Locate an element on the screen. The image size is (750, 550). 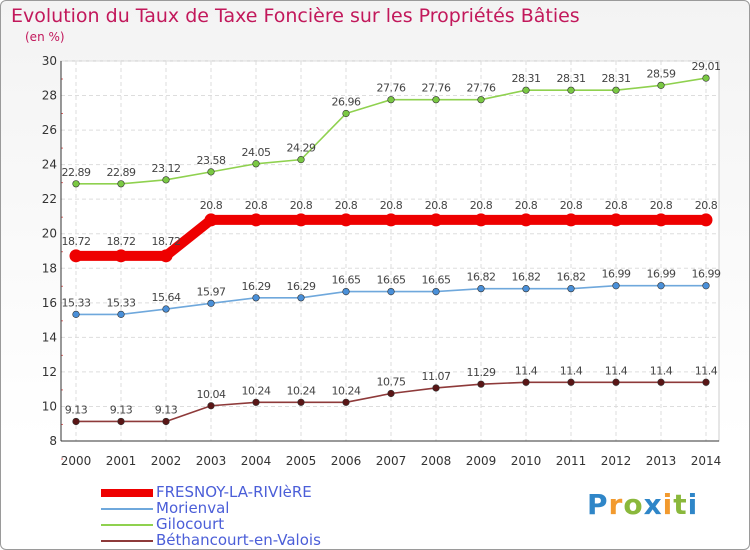
legend-label-bethancourt: Béthancourt-en-Valois is located at coordinates (238, 540).